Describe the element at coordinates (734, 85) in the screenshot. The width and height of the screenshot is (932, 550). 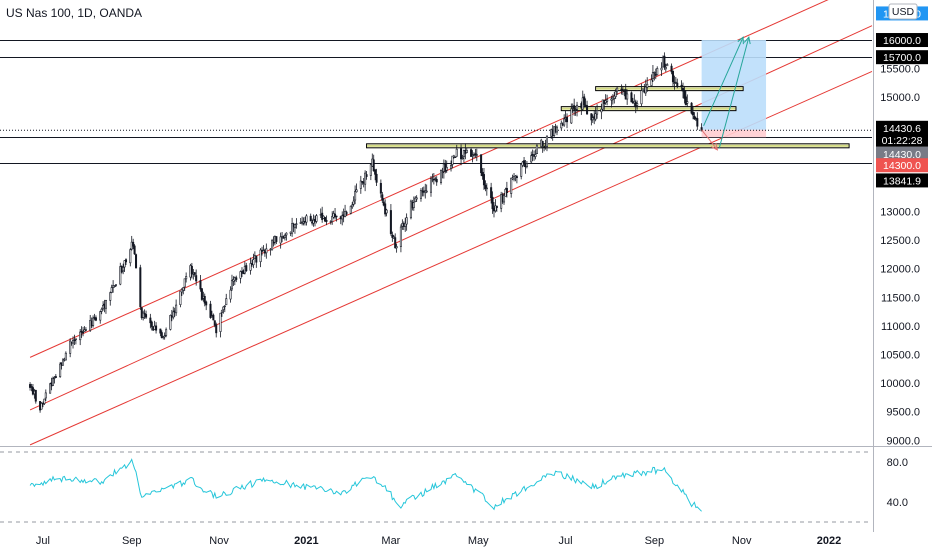
I see `long-position-target-zone` at that location.